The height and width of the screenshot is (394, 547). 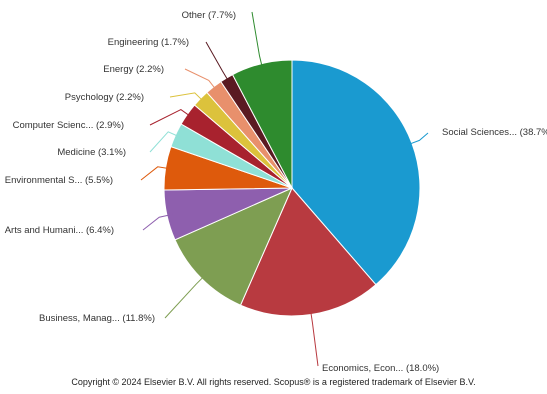 I want to click on slice-label: Business, Manag... (11.8%), so click(x=97, y=318).